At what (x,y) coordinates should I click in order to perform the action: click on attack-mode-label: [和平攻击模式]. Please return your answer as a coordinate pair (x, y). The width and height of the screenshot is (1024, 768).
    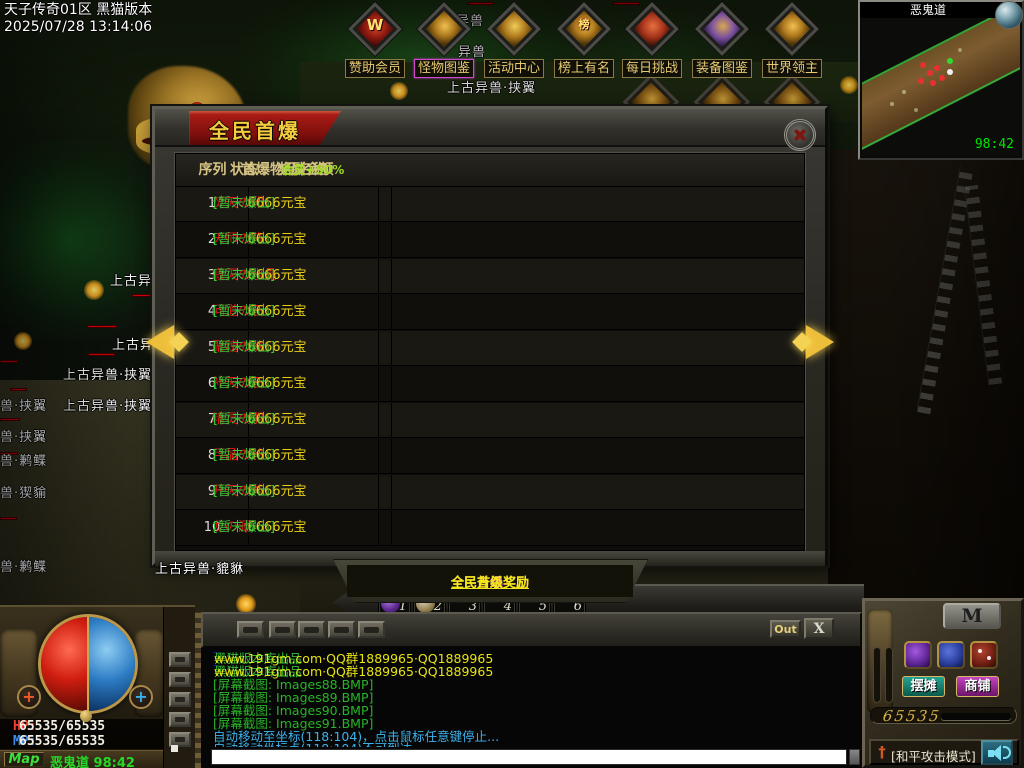
    Looking at the image, I should click on (933, 756).